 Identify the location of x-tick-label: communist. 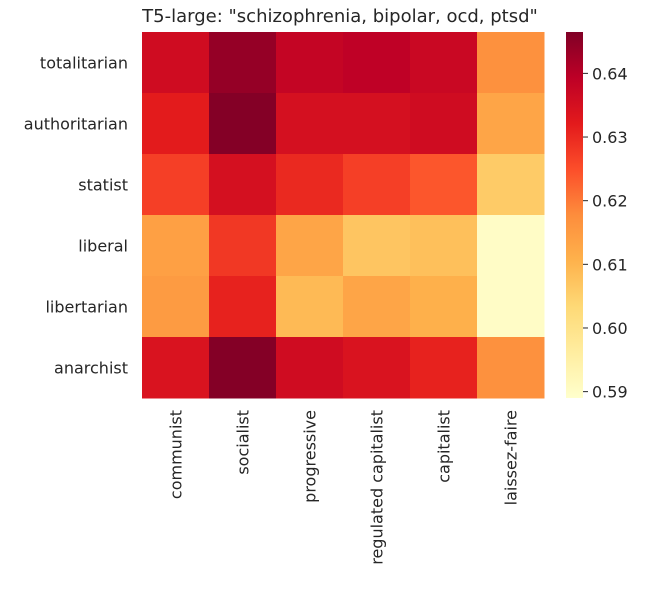
(176, 454).